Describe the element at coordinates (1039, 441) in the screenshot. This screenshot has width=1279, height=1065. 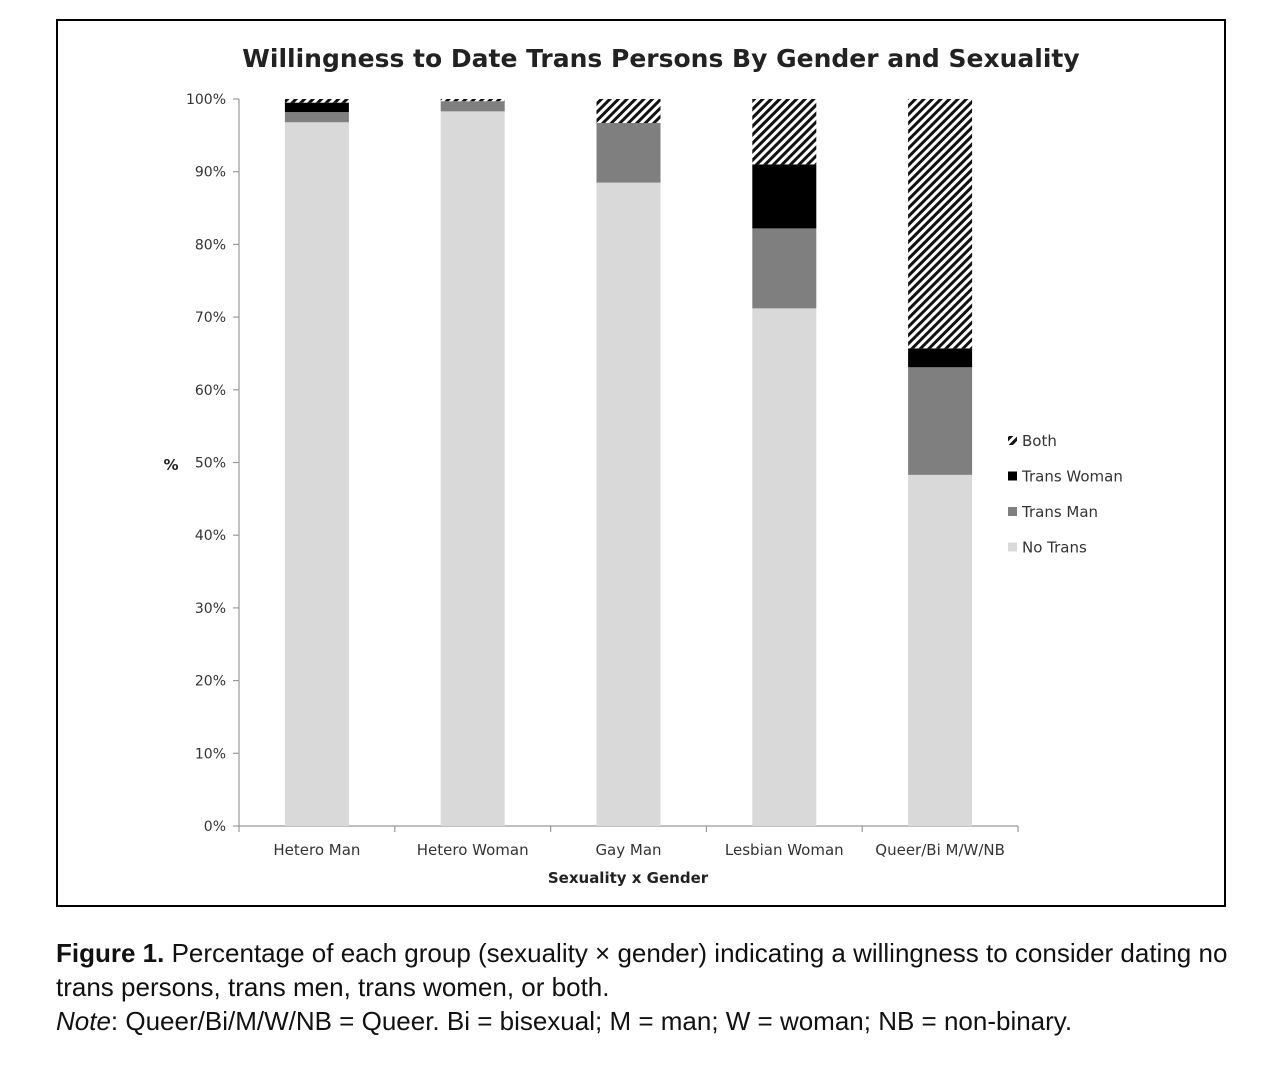
I see `legend-label: Both` at that location.